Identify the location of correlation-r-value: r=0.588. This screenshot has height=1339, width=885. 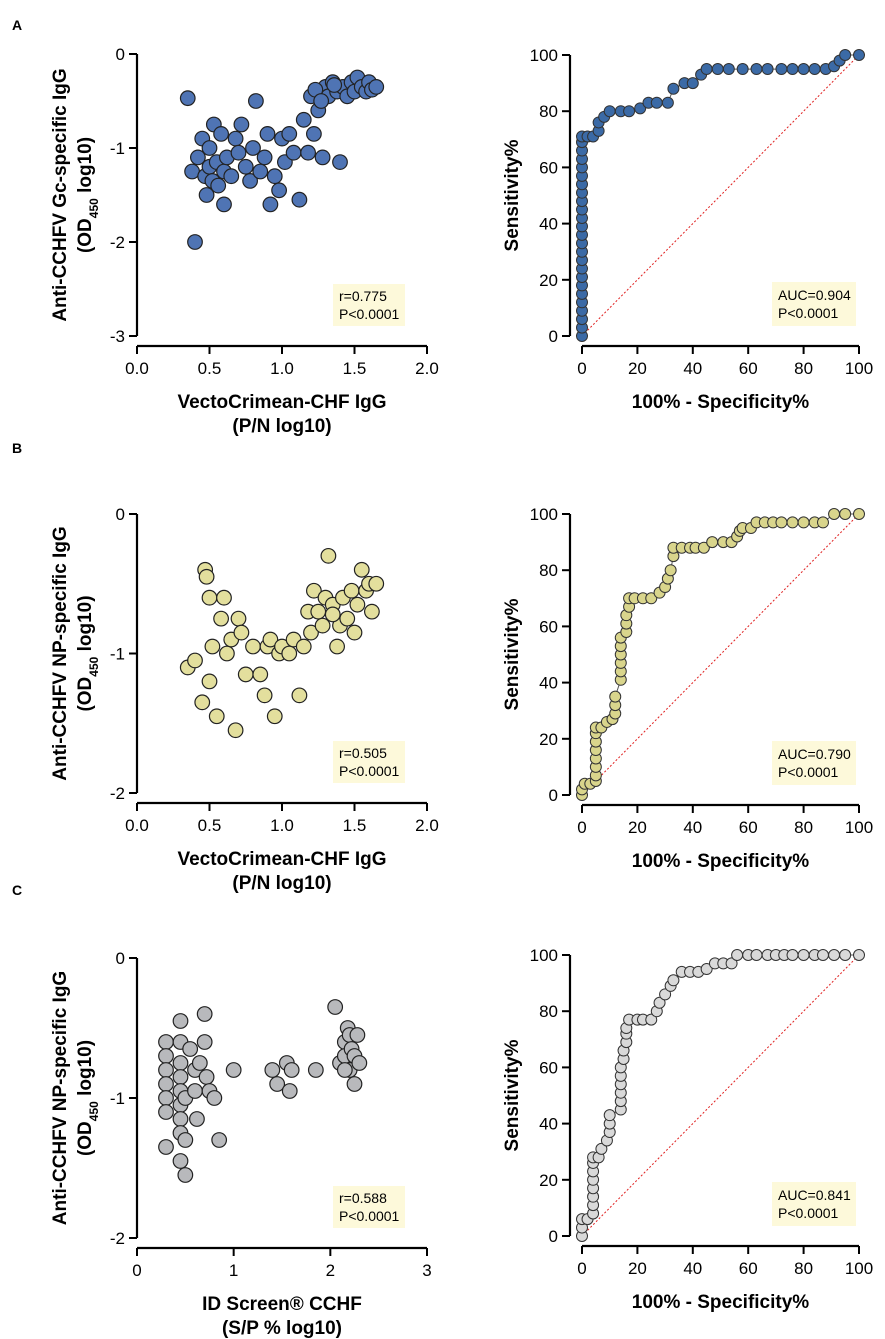
(363, 1198).